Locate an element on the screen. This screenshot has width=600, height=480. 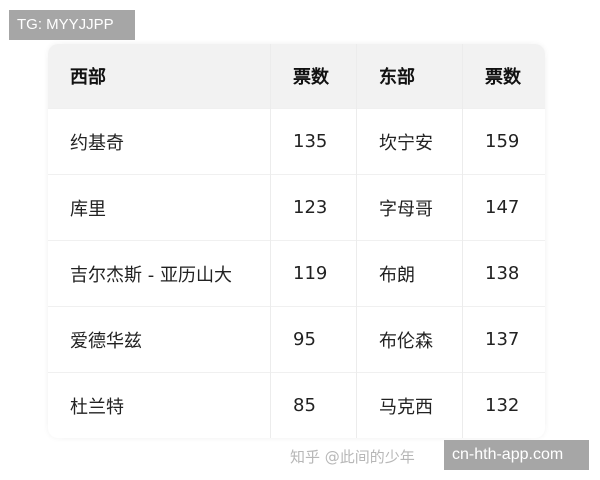
east-votes: 132 is located at coordinates (503, 405).